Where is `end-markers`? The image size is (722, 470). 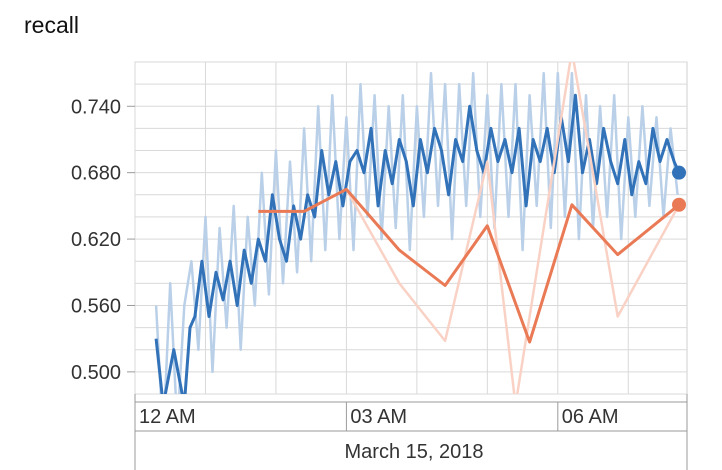 end-markers is located at coordinates (679, 188).